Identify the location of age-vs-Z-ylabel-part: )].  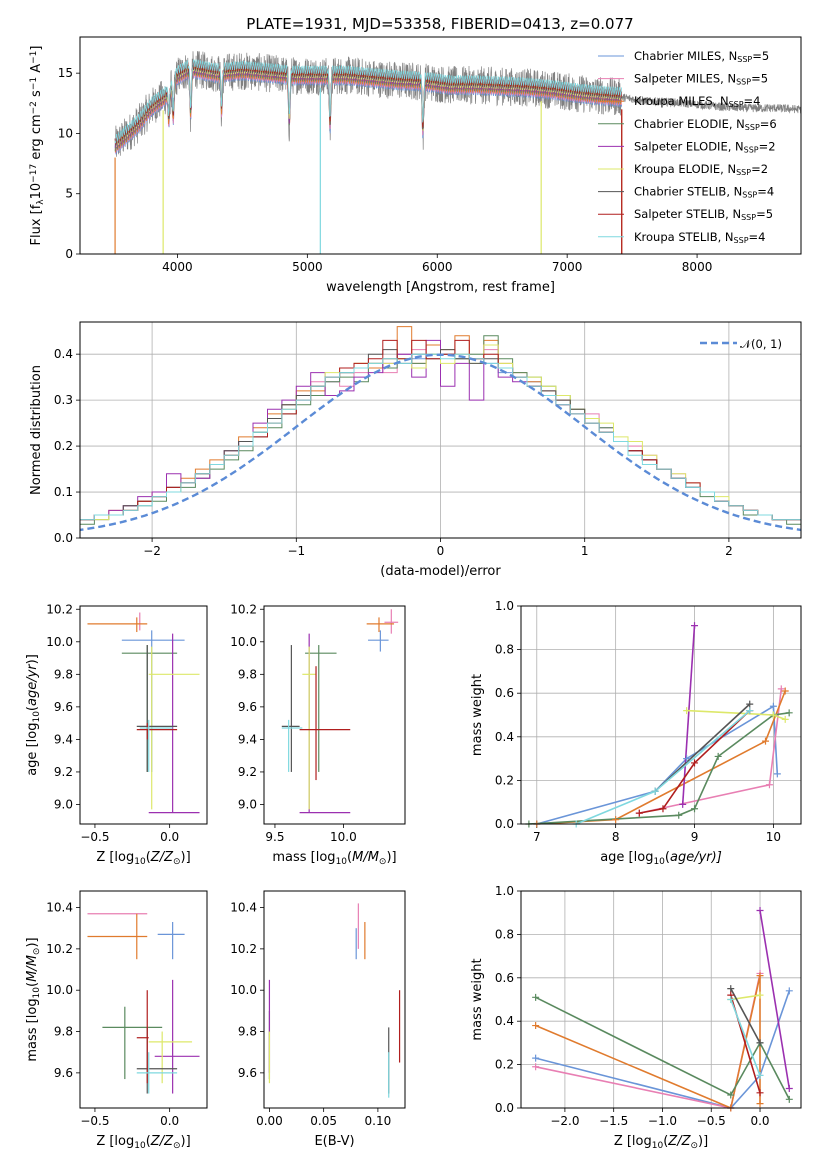
(32, 659).